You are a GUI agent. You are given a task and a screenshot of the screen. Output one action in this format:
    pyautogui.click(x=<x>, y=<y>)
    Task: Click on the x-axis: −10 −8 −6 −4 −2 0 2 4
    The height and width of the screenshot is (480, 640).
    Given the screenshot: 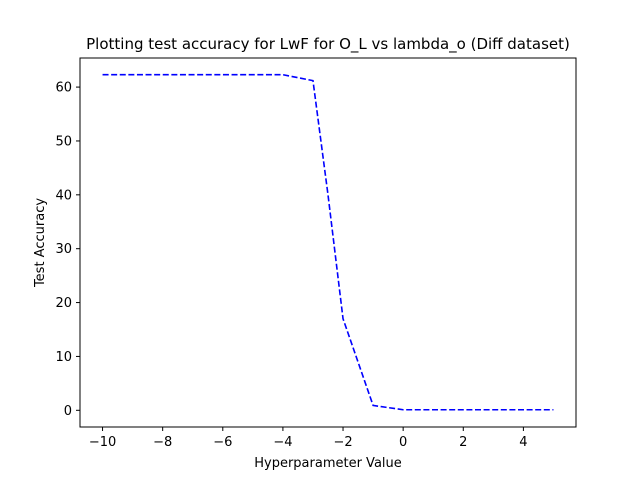 What is the action you would take?
    pyautogui.click(x=308, y=438)
    